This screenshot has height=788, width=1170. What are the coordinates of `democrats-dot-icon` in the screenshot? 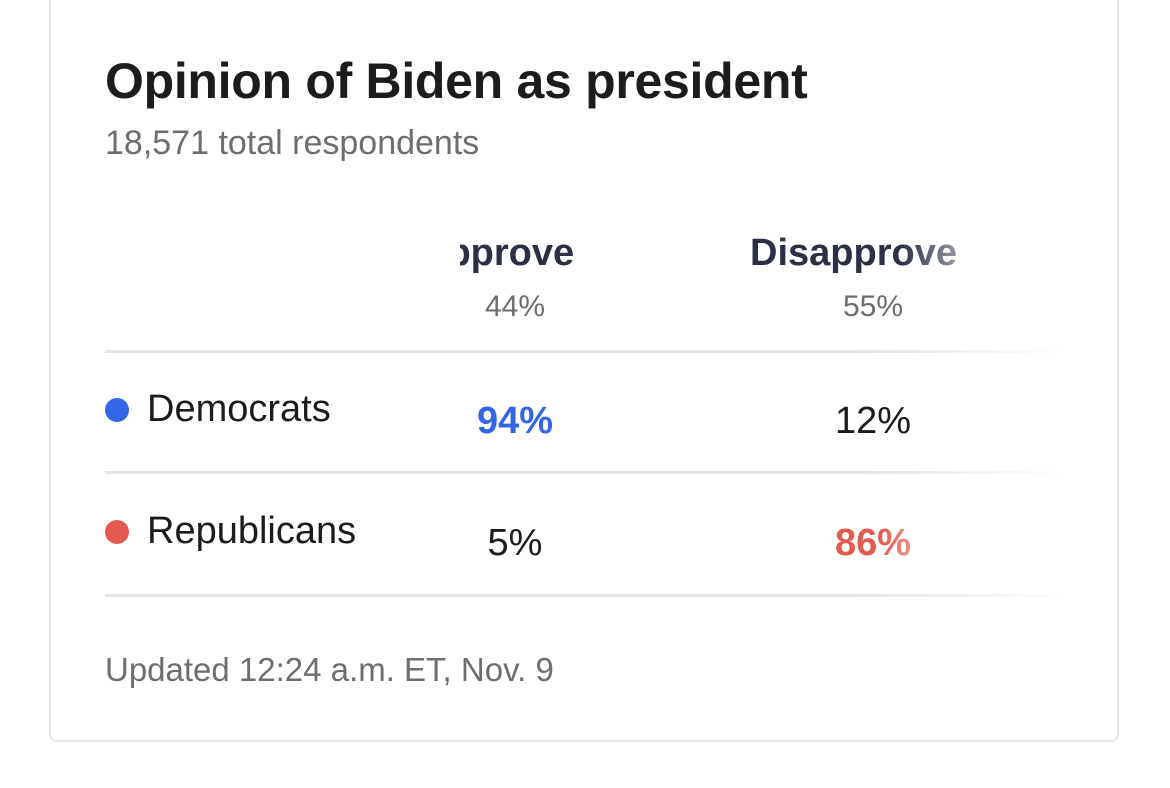 It's located at (117, 409).